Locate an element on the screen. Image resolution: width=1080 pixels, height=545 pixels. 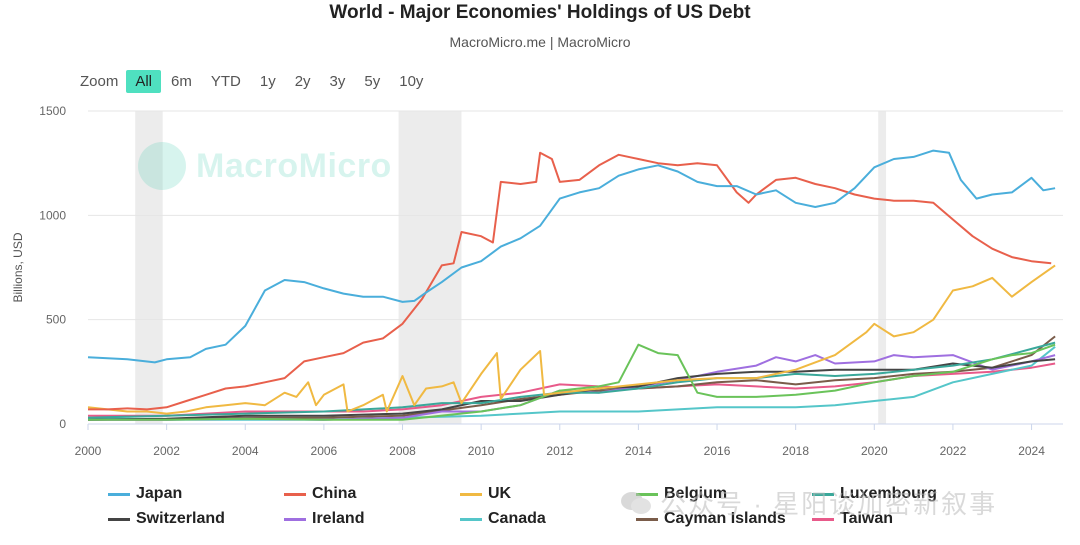
series-line-belgium is located at coordinates (572, 382).